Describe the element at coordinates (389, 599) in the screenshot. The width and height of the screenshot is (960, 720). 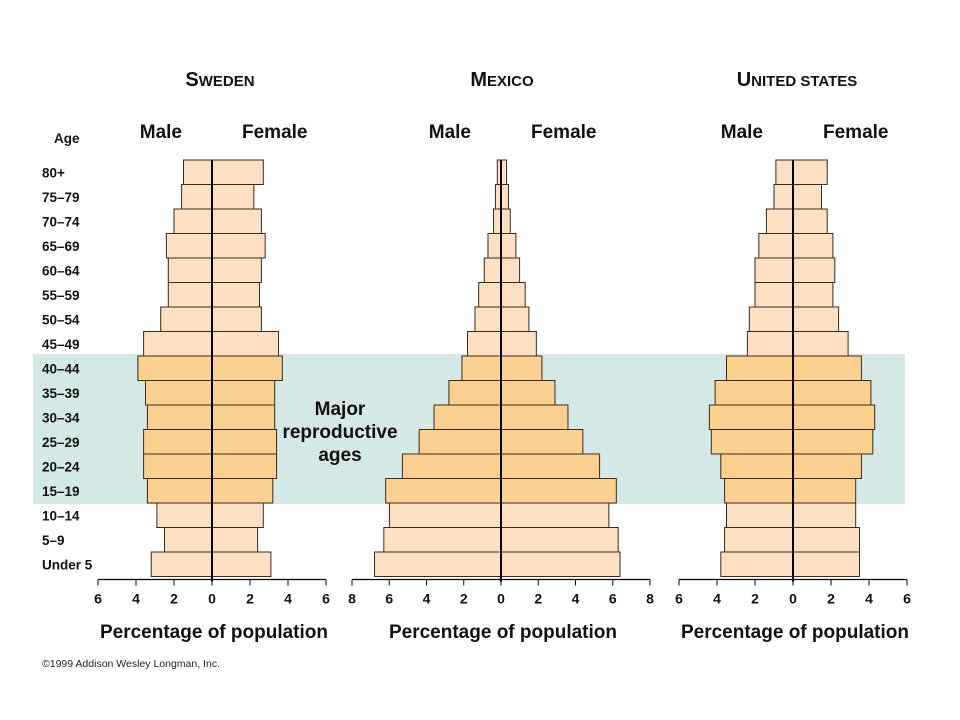
I see `tick-label: 6` at that location.